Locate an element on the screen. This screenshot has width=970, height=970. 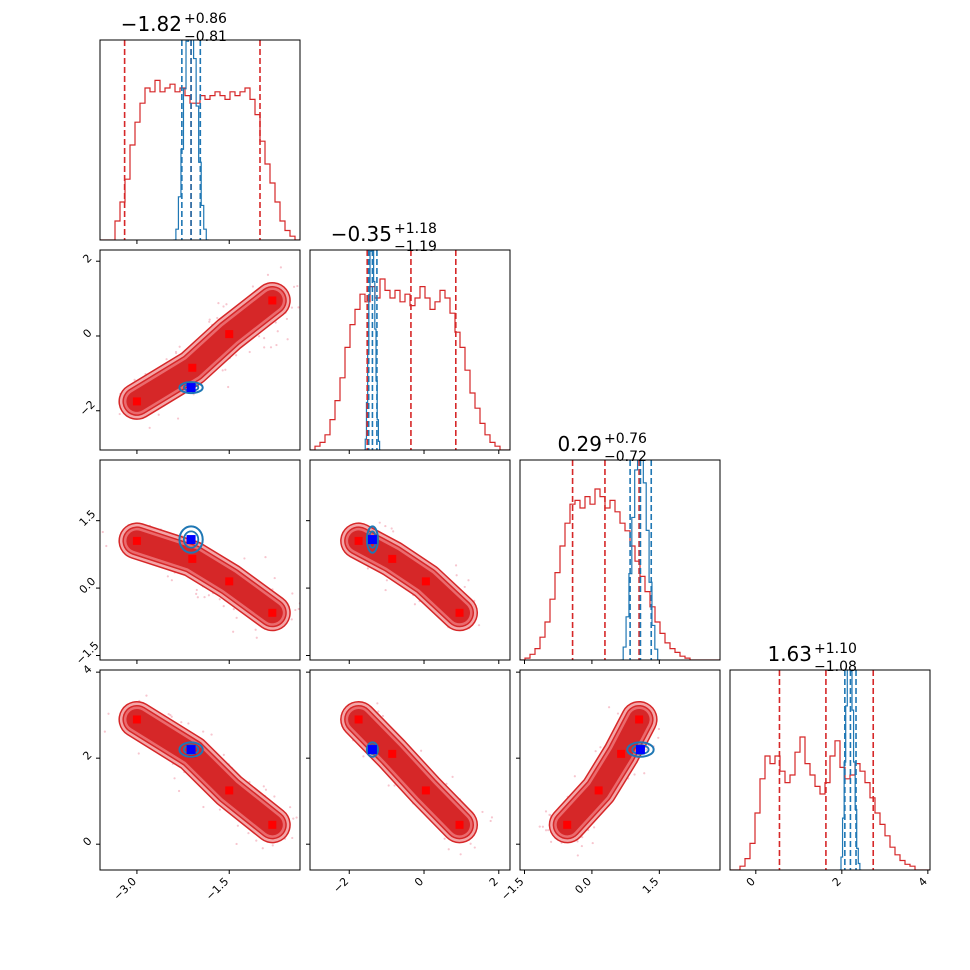
param-title-value: 1.63 is located at coordinates (789, 654).